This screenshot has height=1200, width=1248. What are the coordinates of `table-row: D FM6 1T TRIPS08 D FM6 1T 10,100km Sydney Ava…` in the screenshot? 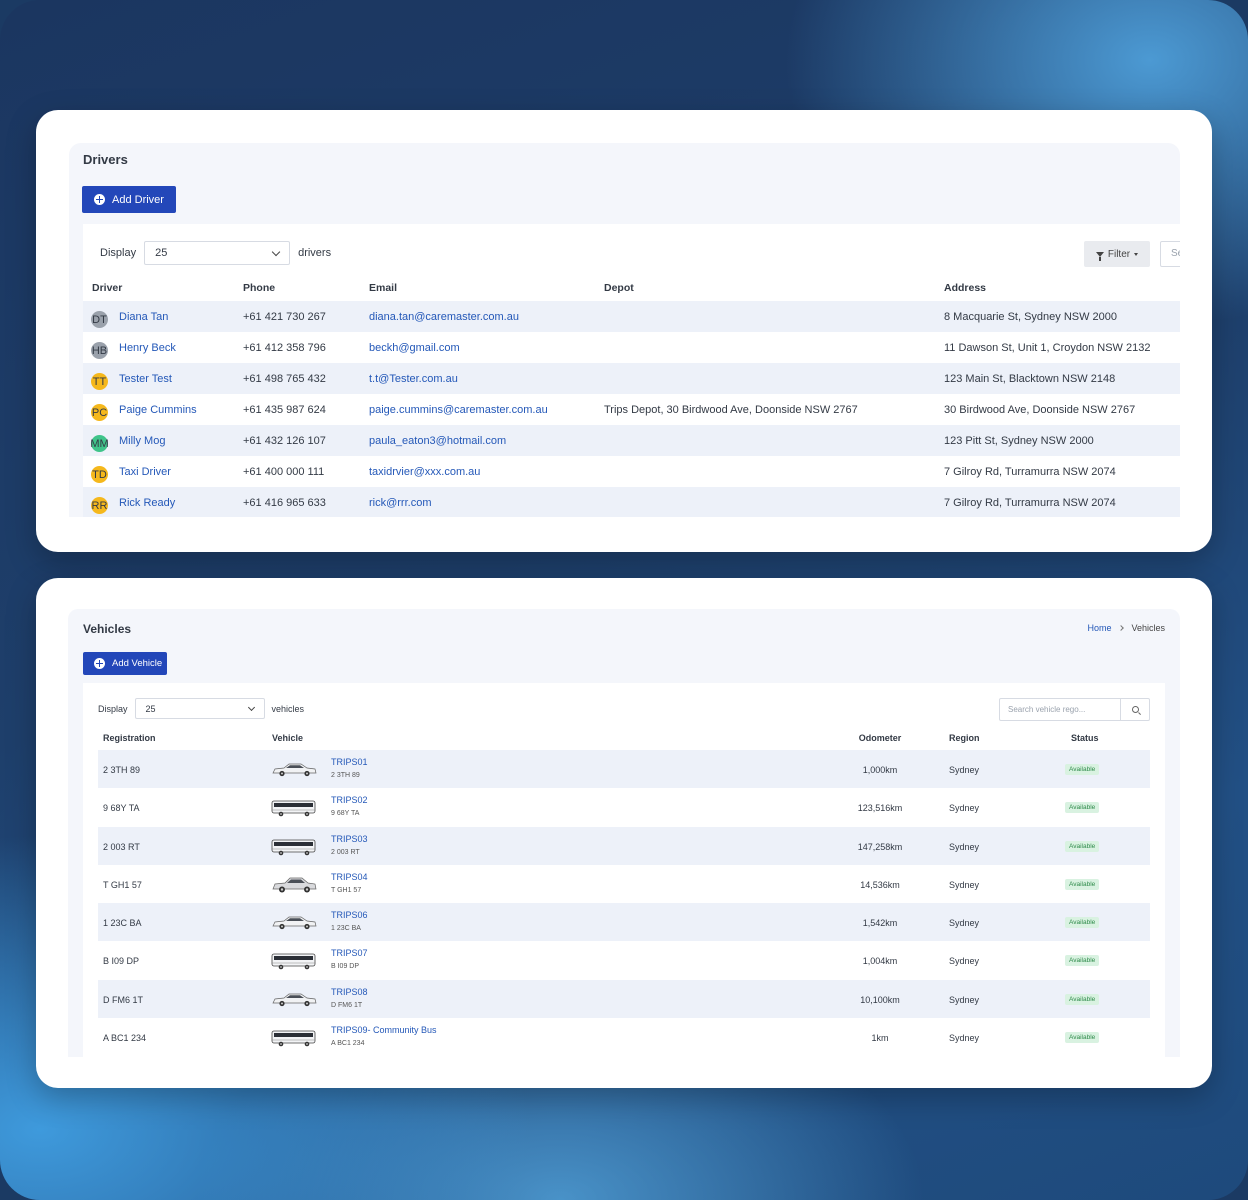 It's located at (624, 999).